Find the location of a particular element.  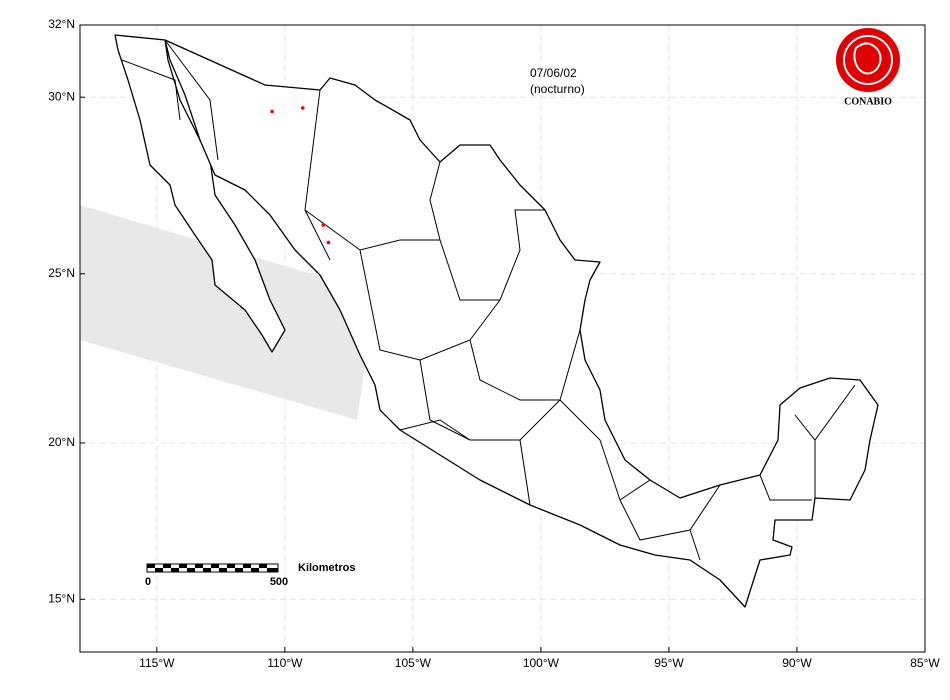

scale-bar is located at coordinates (212, 568).